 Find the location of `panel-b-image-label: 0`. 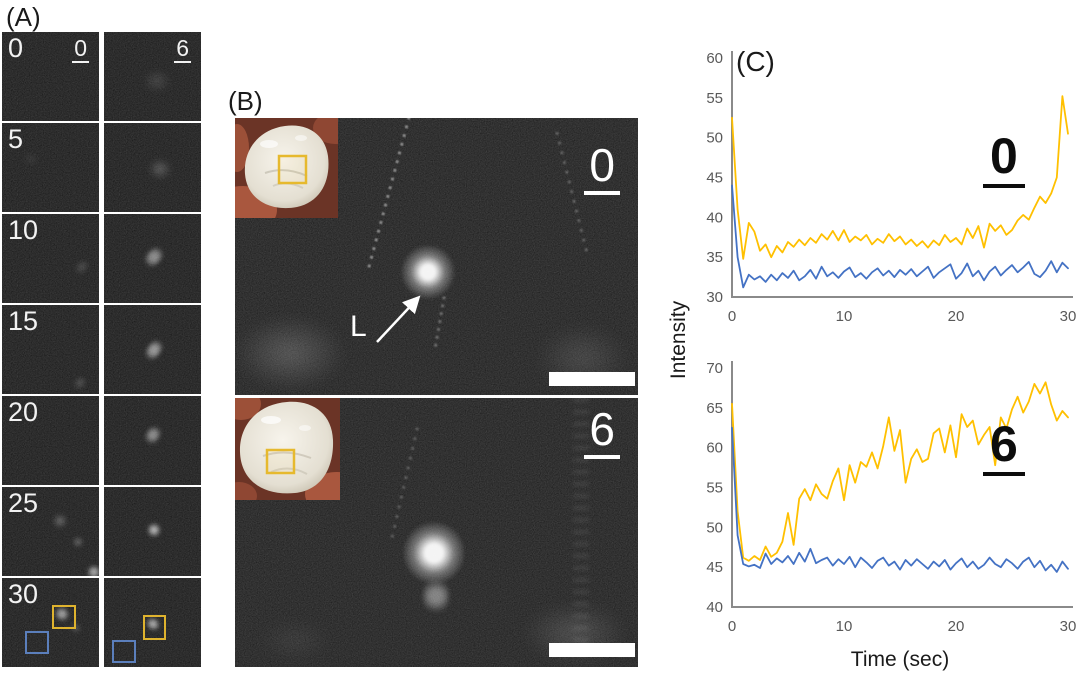

panel-b-image-label: 0 is located at coordinates (602, 168).